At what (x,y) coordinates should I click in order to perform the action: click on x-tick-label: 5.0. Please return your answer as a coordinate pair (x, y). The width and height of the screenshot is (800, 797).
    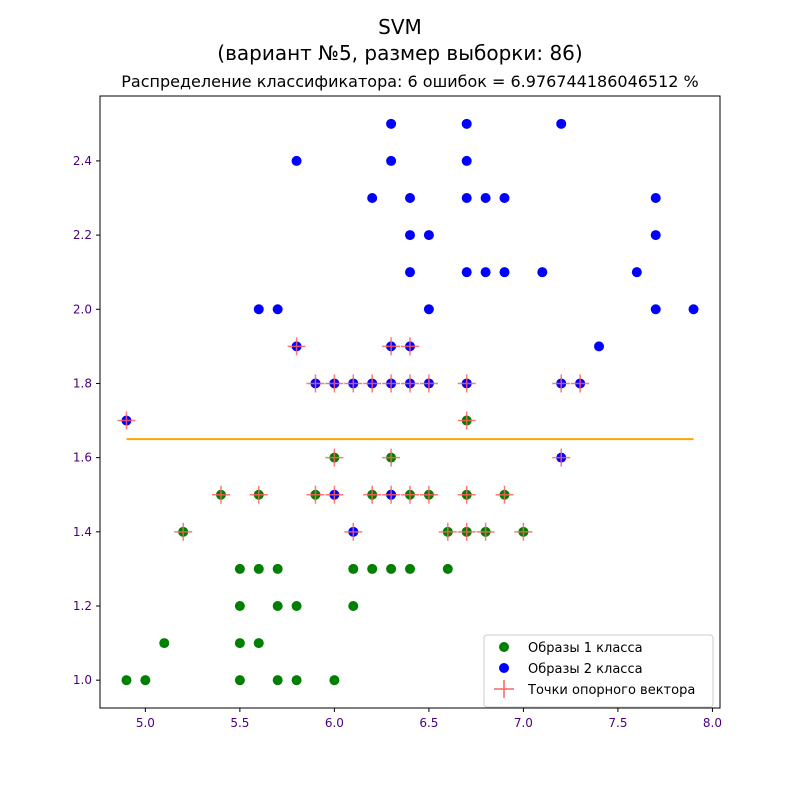
    Looking at the image, I should click on (145, 723).